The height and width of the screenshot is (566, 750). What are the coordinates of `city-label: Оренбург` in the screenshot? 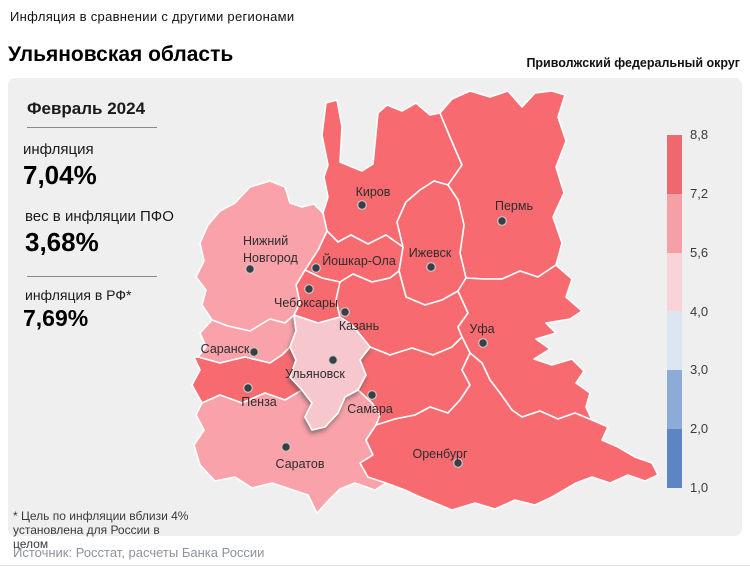 It's located at (439, 454).